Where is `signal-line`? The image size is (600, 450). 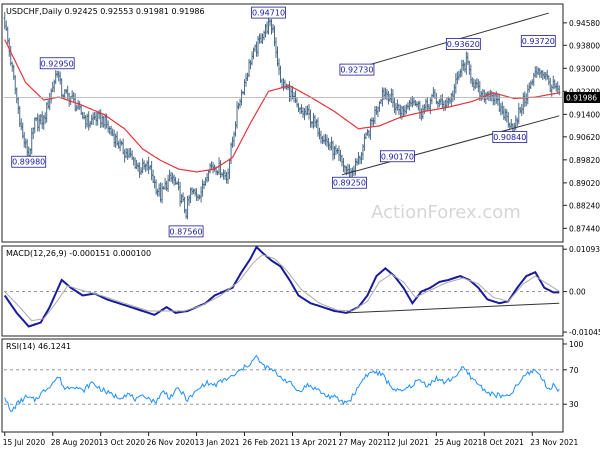
signal-line is located at coordinates (282, 288).